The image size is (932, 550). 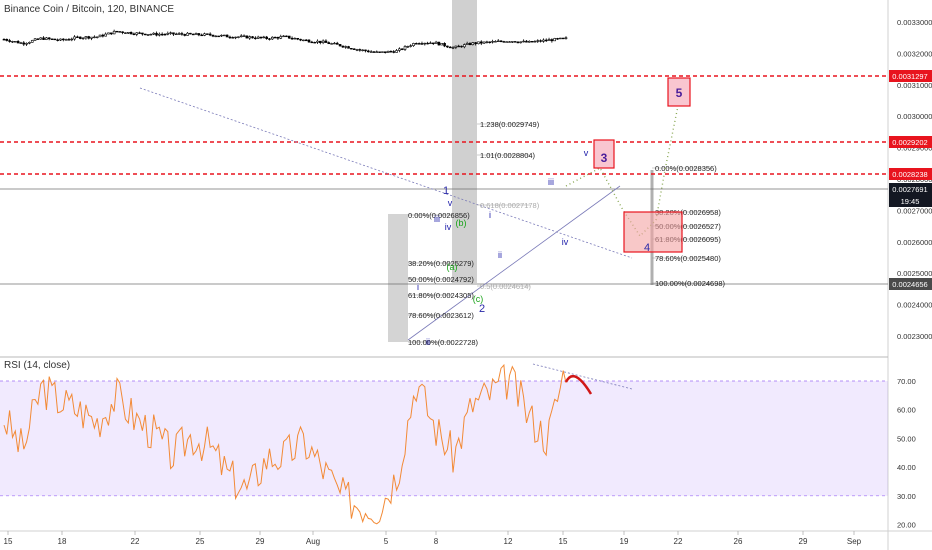 What do you see at coordinates (135, 541) in the screenshot?
I see `time-axis-label: 22` at bounding box center [135, 541].